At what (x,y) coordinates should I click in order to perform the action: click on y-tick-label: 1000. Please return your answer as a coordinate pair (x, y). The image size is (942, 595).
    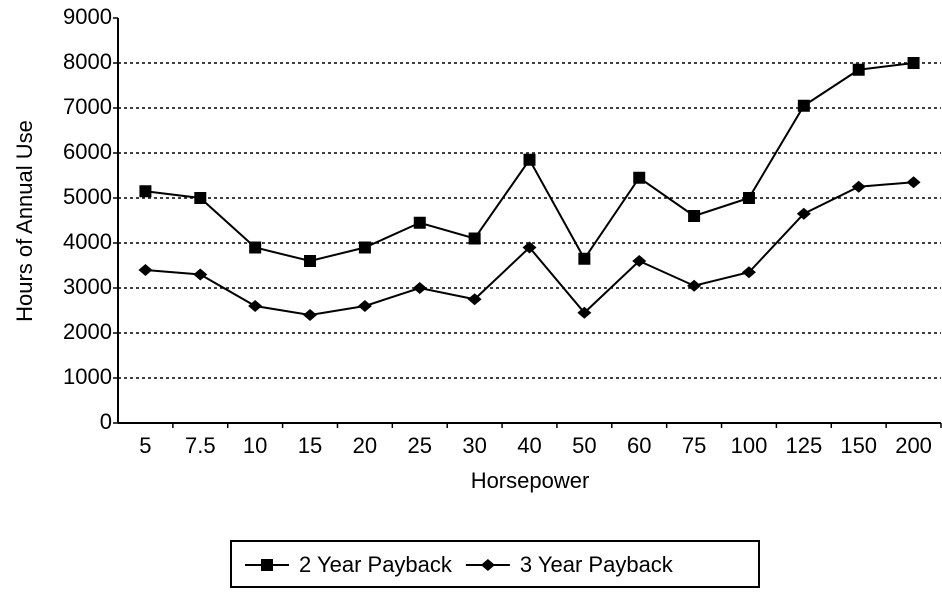
    Looking at the image, I should click on (87, 376).